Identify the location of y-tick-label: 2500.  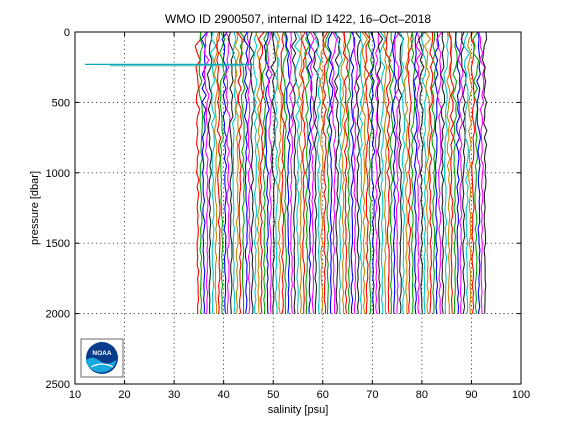
(58, 385).